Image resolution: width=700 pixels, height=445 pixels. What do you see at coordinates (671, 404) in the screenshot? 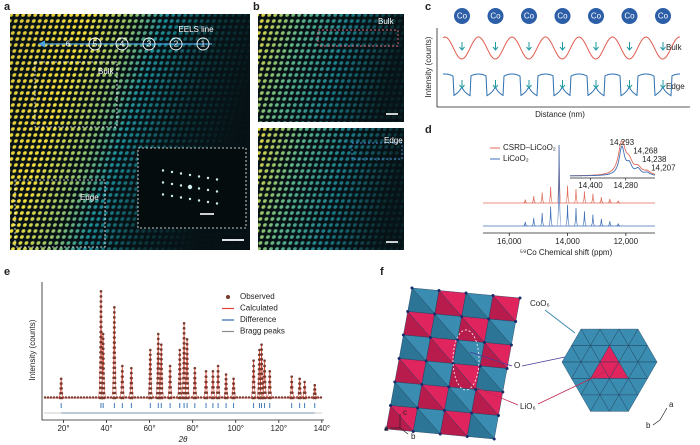
I see `label: a` at bounding box center [671, 404].